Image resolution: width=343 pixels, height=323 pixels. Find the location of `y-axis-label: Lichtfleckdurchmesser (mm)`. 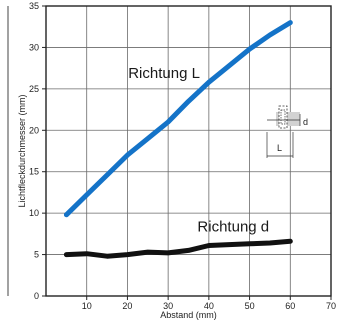

y-axis-label: Lichtfleckdurchmesser (mm) is located at coordinates (22, 150).